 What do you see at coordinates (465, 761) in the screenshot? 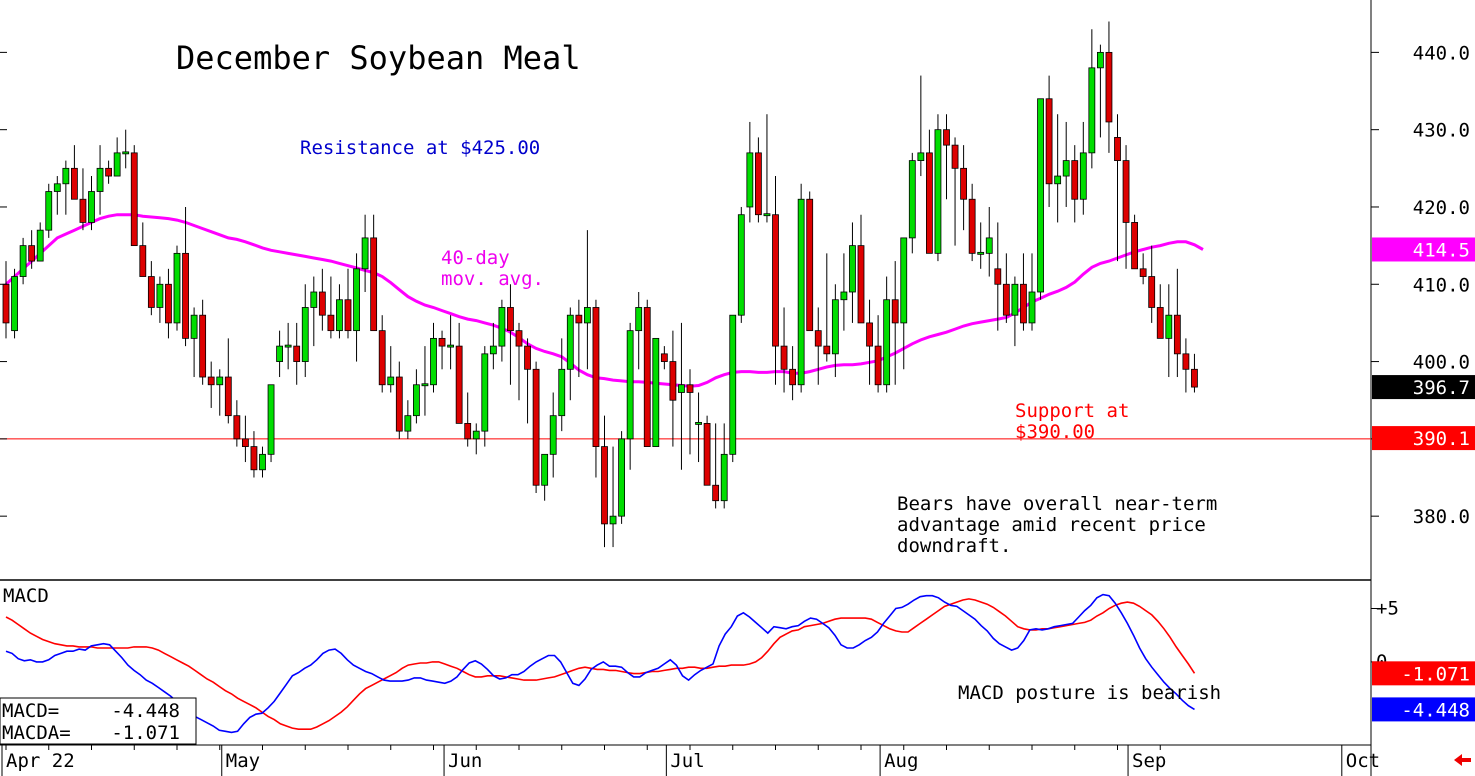
I see `x-month-label: Jun` at bounding box center [465, 761].